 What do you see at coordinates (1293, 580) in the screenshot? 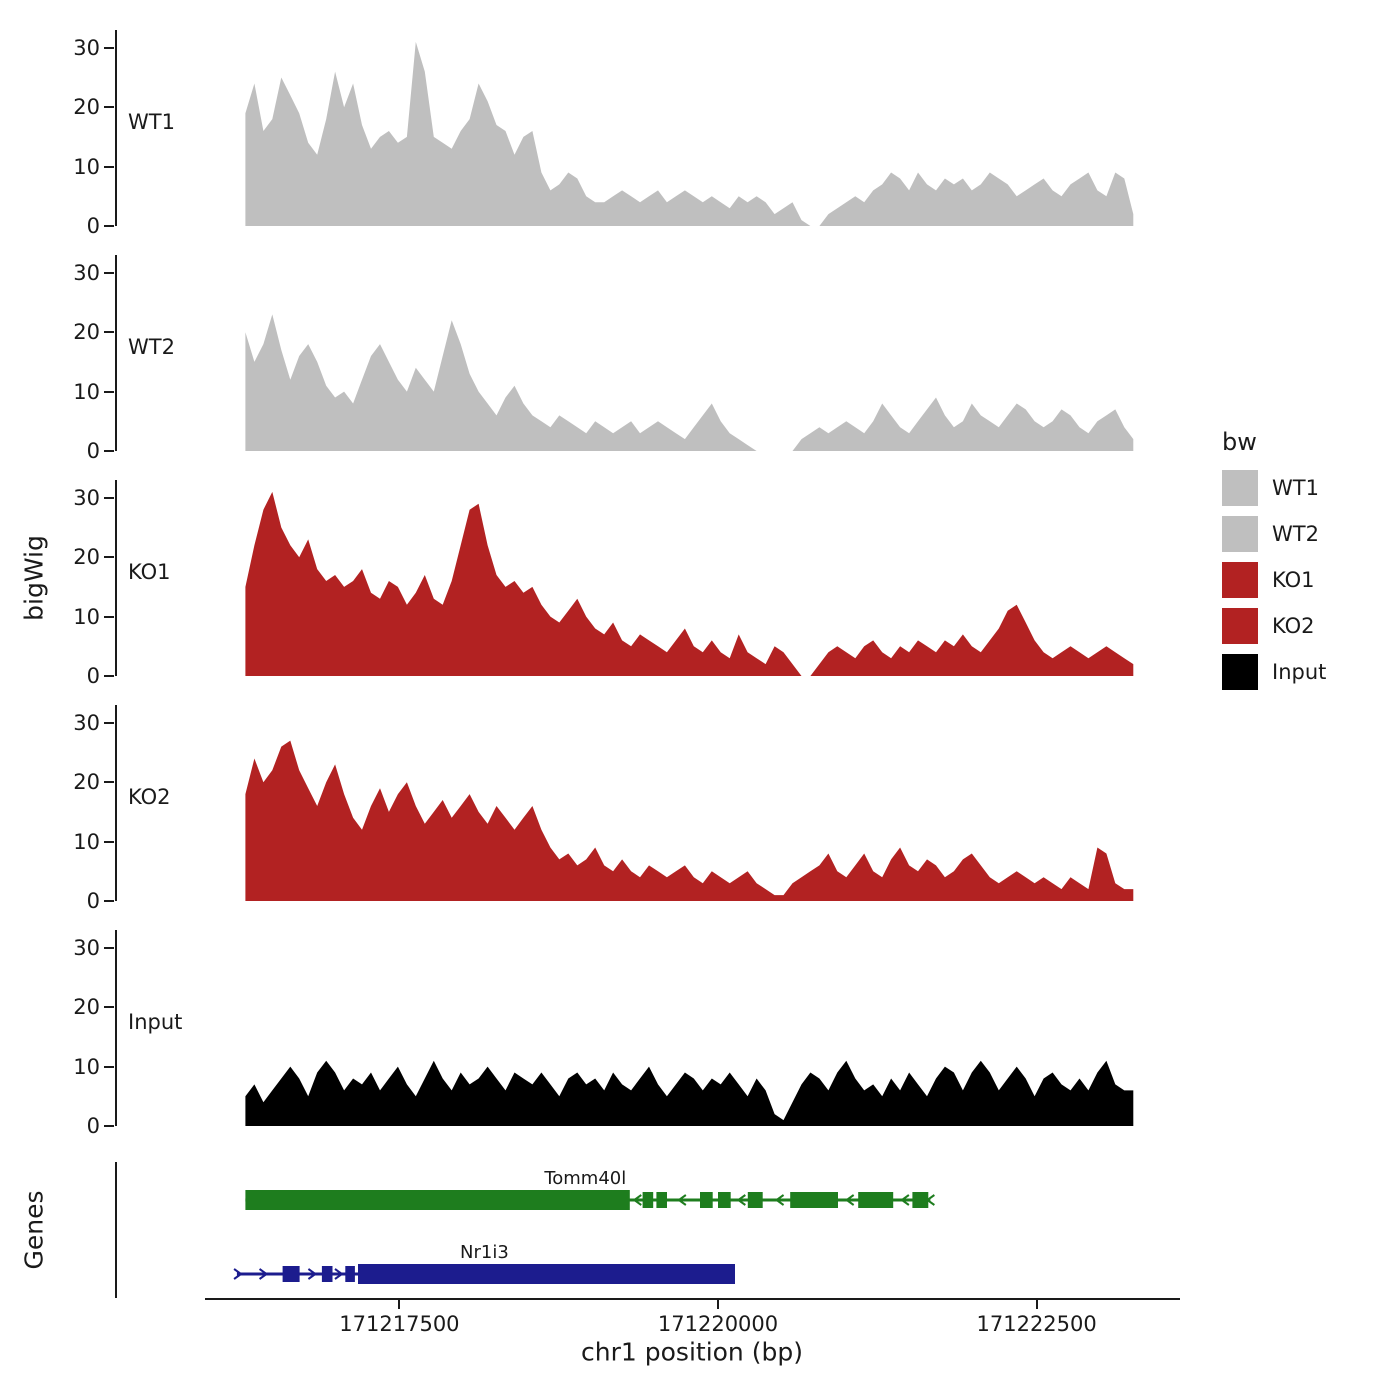
I see `legend-label-ko1: KO1` at bounding box center [1293, 580].